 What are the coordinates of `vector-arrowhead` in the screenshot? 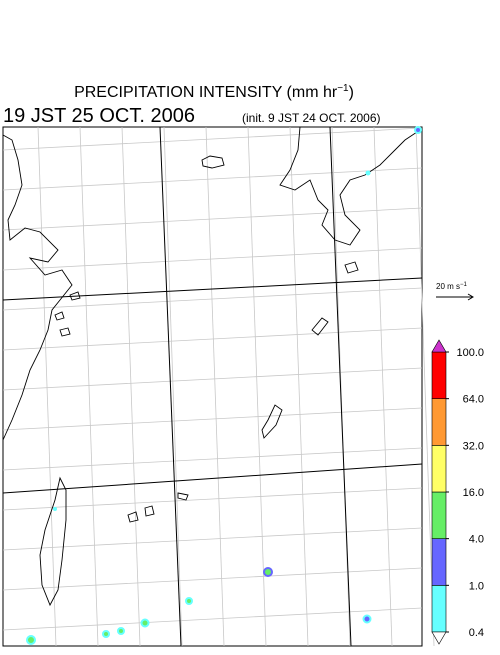 It's located at (470, 297).